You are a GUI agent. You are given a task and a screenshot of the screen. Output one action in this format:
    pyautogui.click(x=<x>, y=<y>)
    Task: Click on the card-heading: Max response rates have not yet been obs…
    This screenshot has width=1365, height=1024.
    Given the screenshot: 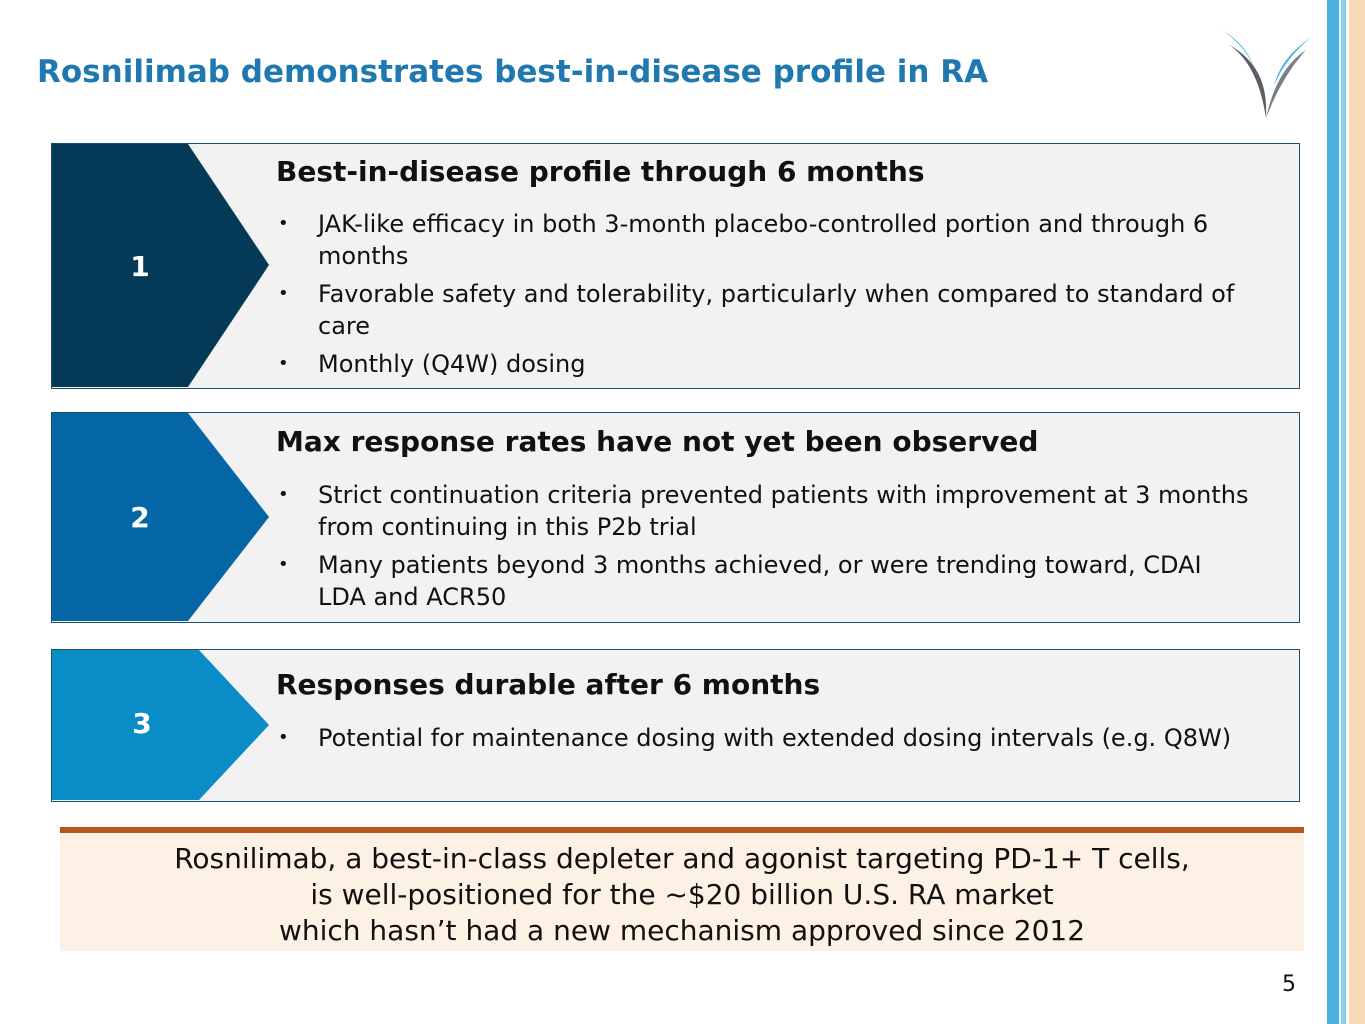 What is the action you would take?
    pyautogui.click(x=657, y=441)
    